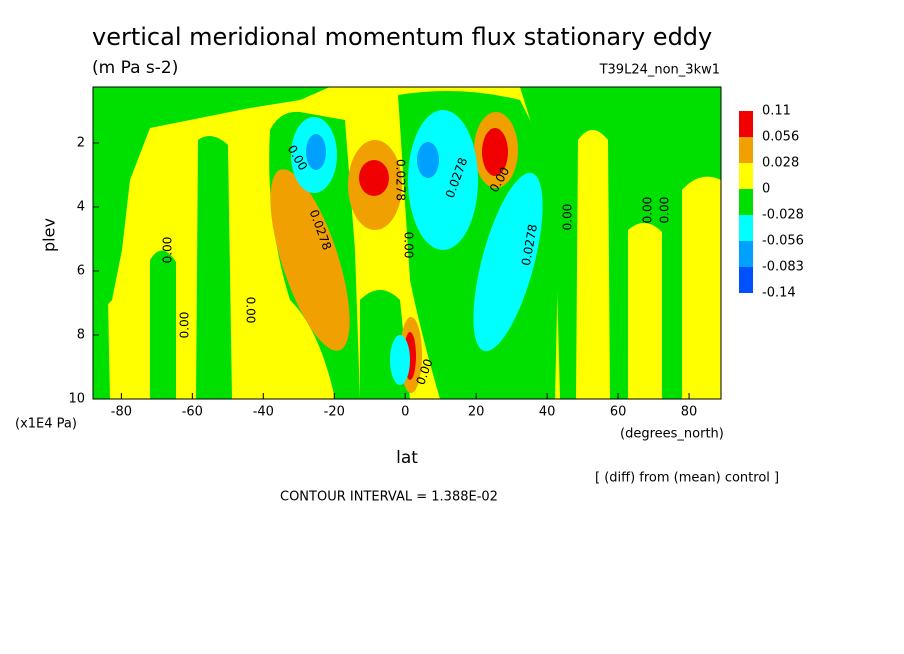 The height and width of the screenshot is (654, 904). Describe the element at coordinates (779, 293) in the screenshot. I see `colorbar-label: -0.14` at that location.